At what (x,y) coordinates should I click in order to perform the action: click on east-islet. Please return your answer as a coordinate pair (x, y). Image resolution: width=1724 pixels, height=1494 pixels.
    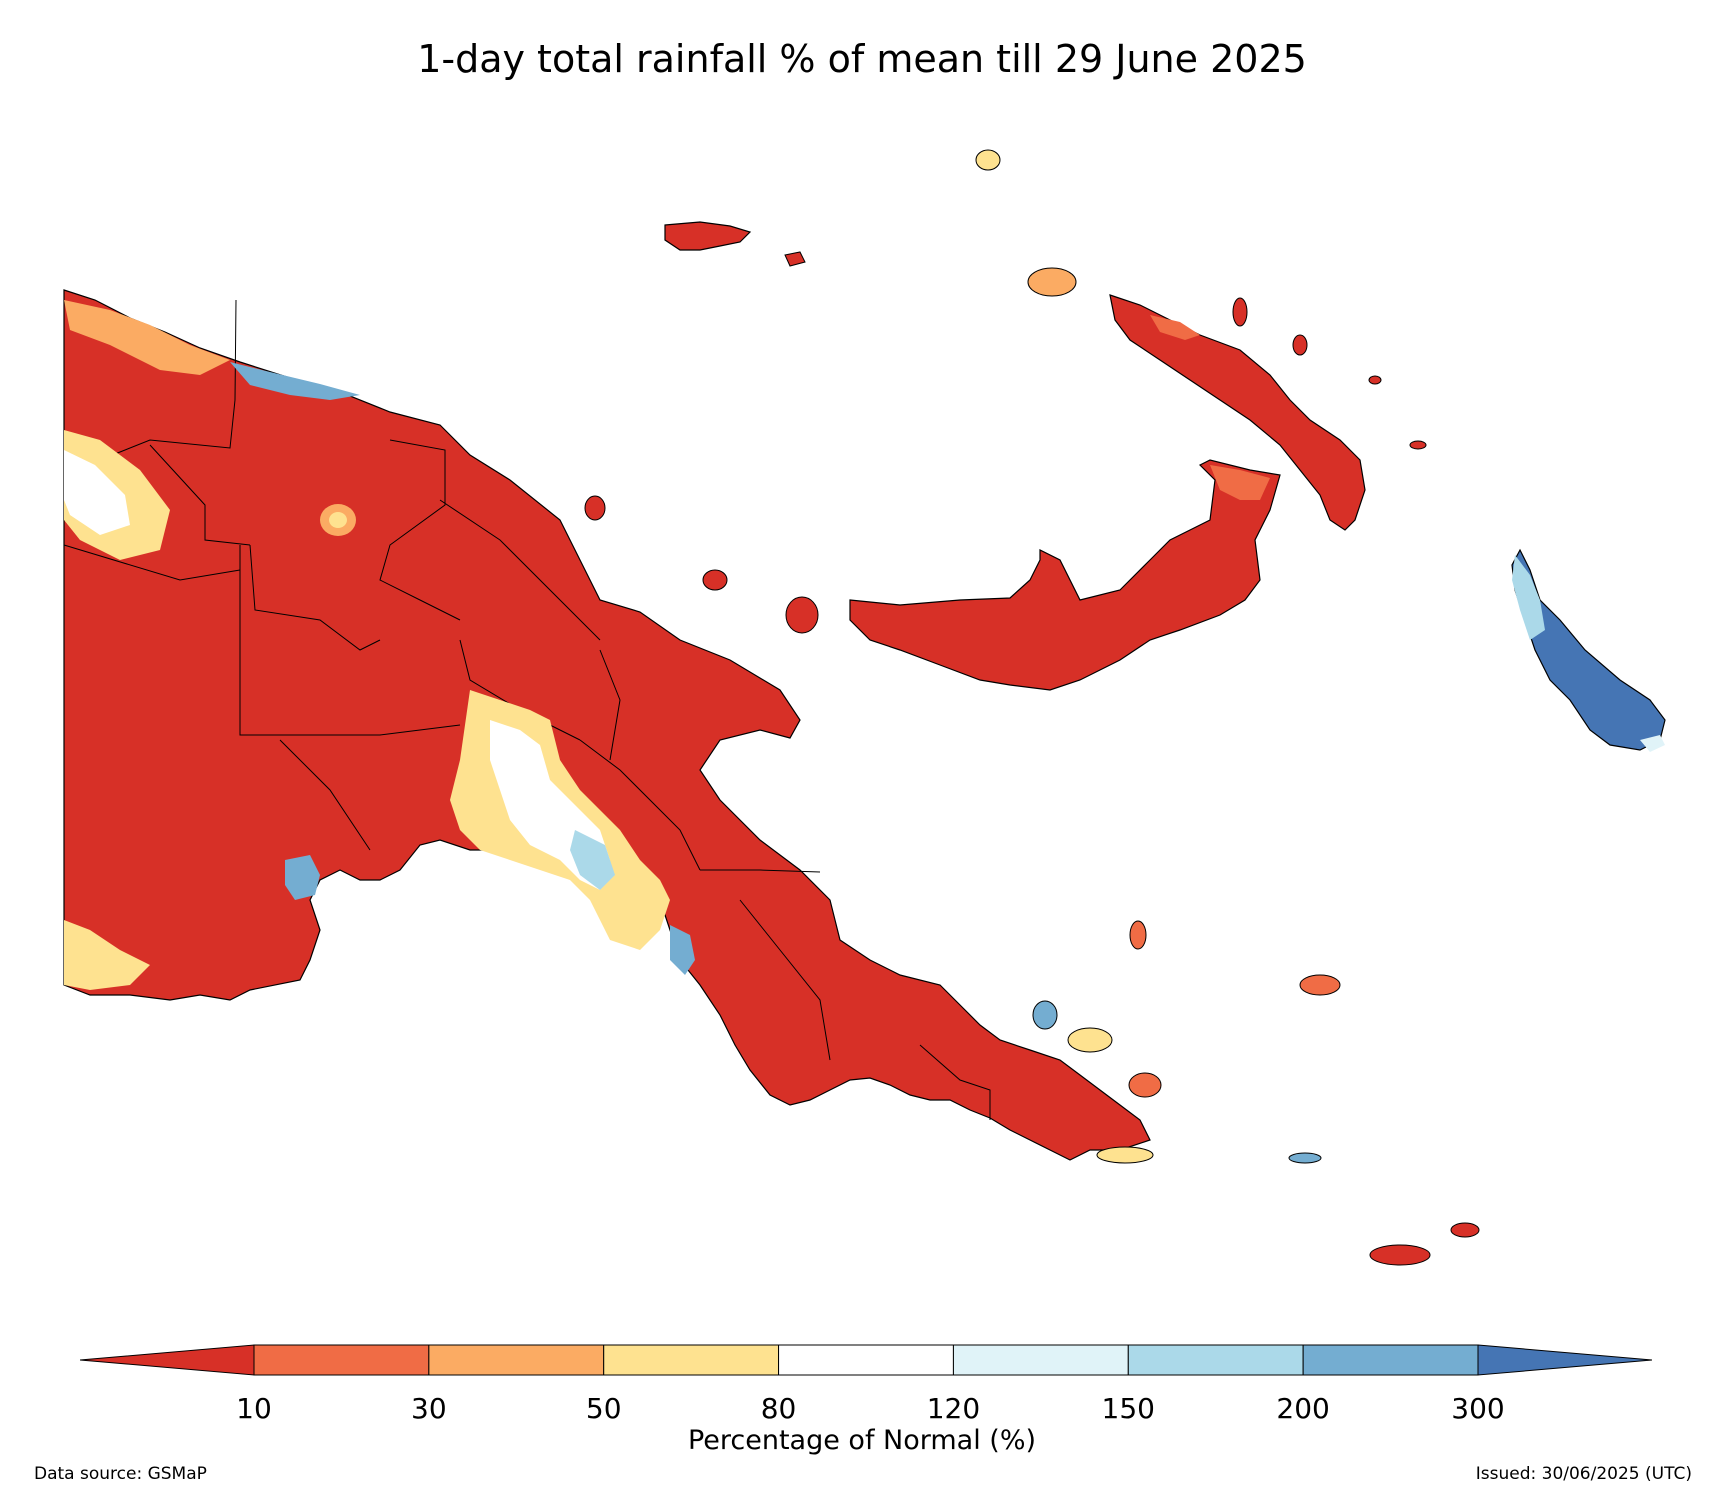
    Looking at the image, I should click on (795, 259).